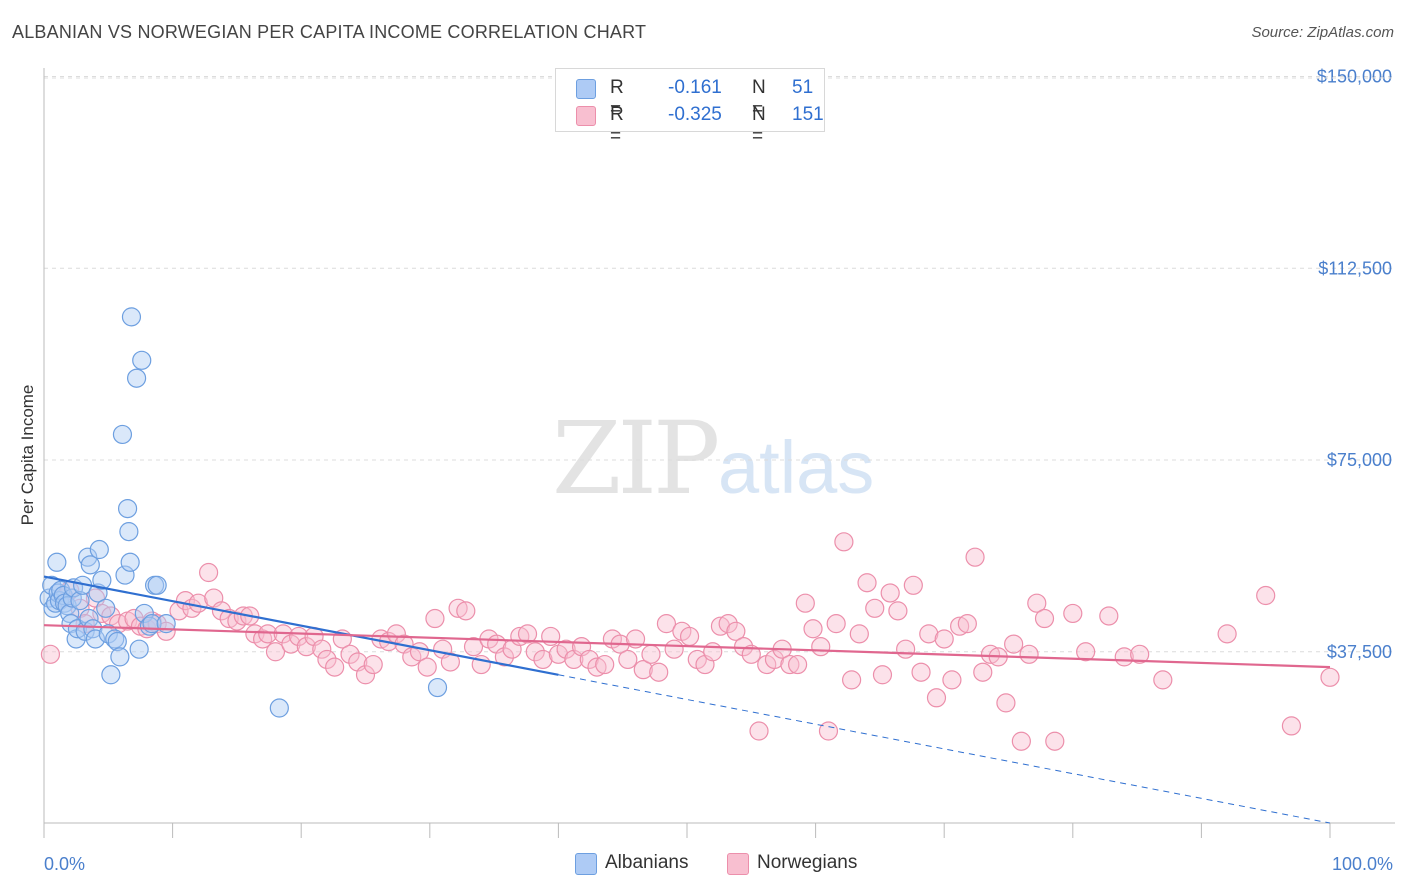 The image size is (1406, 892). I want to click on n-value: 151, so click(808, 114).